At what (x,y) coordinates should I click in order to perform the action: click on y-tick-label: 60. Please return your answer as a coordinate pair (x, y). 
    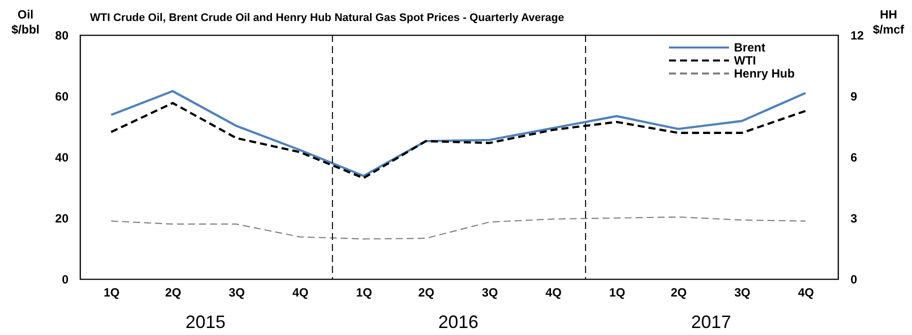
    Looking at the image, I should click on (62, 97).